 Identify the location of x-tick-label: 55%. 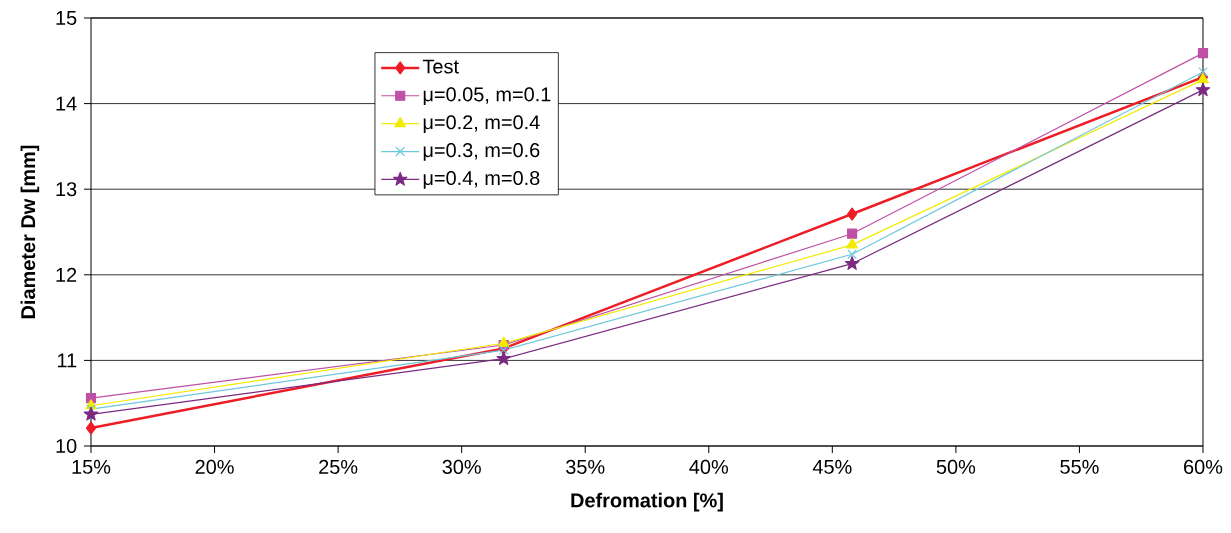
(1079, 466).